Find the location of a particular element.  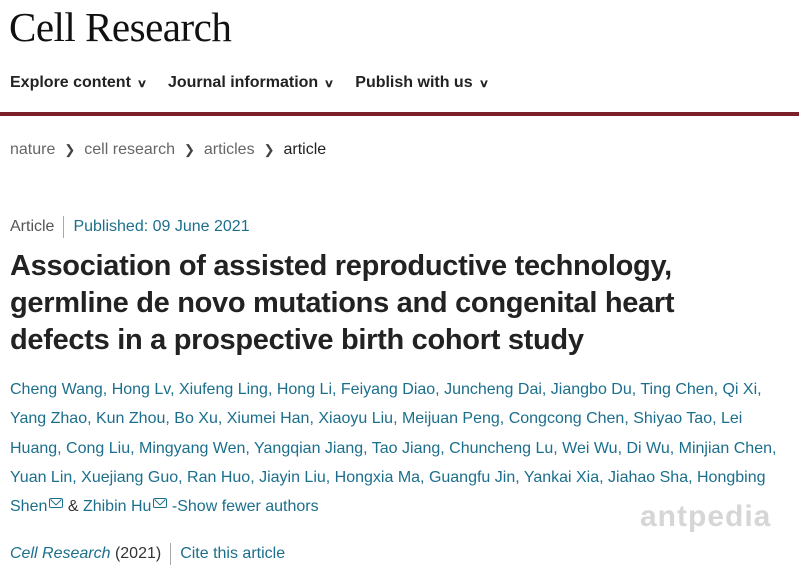

author-link: Juncheng Dai is located at coordinates (493, 389).